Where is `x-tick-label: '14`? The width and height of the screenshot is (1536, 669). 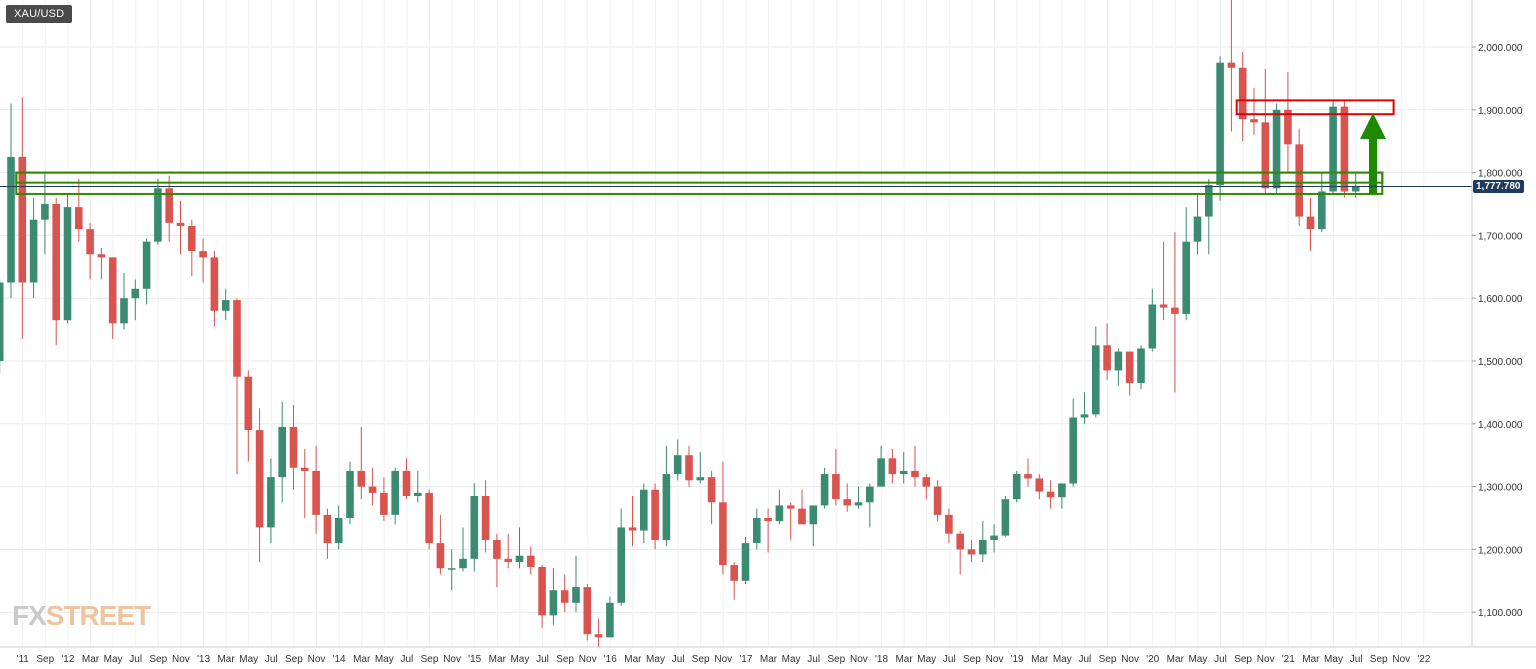
x-tick-label: '14 is located at coordinates (339, 659).